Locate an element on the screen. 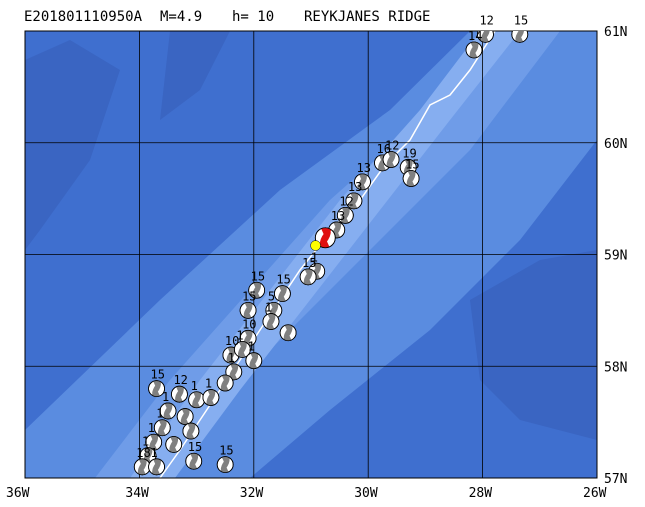 The height and width of the screenshot is (507, 645). epicenter-marker is located at coordinates (315, 245).